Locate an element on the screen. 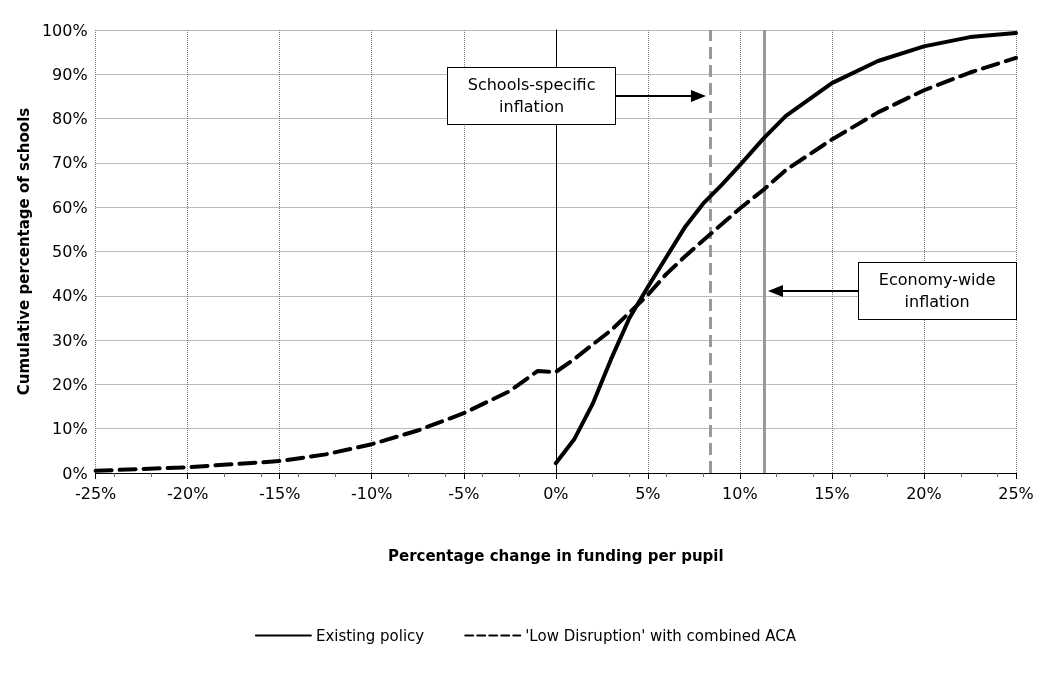 Image resolution: width=1051 pixels, height=677 pixels. x-tick-label: 5% is located at coordinates (648, 493).